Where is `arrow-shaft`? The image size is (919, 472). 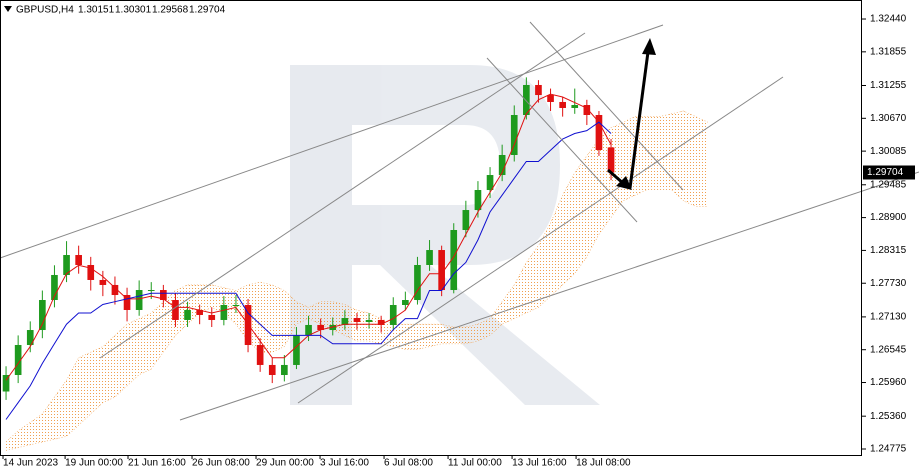 arrow-shaft is located at coordinates (639, 120).